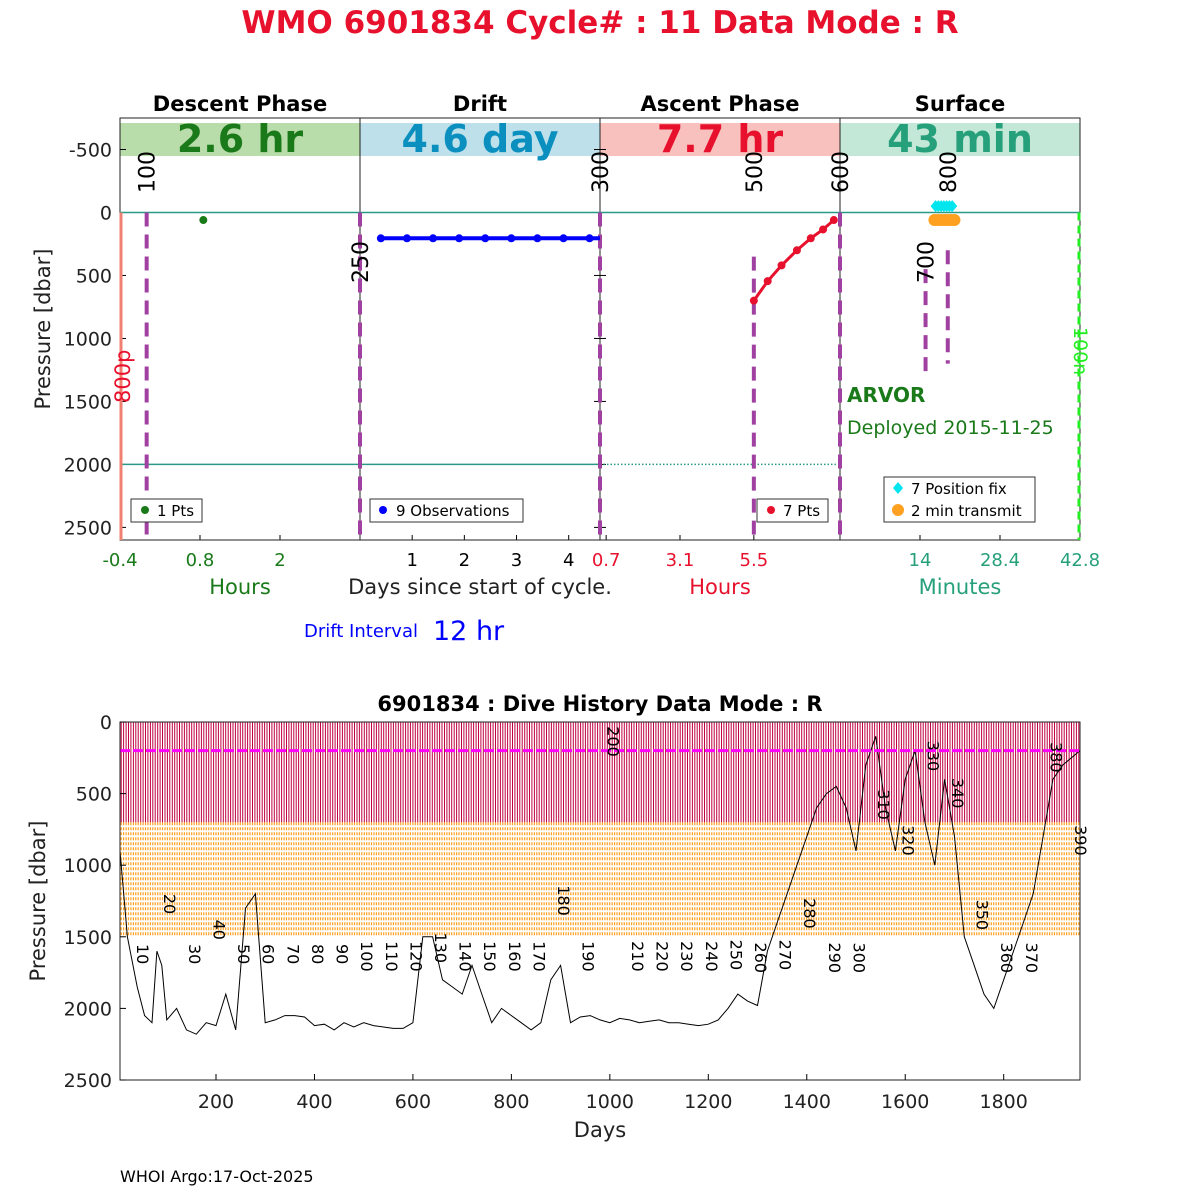 This screenshot has height=1200, width=1200. What do you see at coordinates (807, 1102) in the screenshot?
I see `history-x-tick-label: 1400` at bounding box center [807, 1102].